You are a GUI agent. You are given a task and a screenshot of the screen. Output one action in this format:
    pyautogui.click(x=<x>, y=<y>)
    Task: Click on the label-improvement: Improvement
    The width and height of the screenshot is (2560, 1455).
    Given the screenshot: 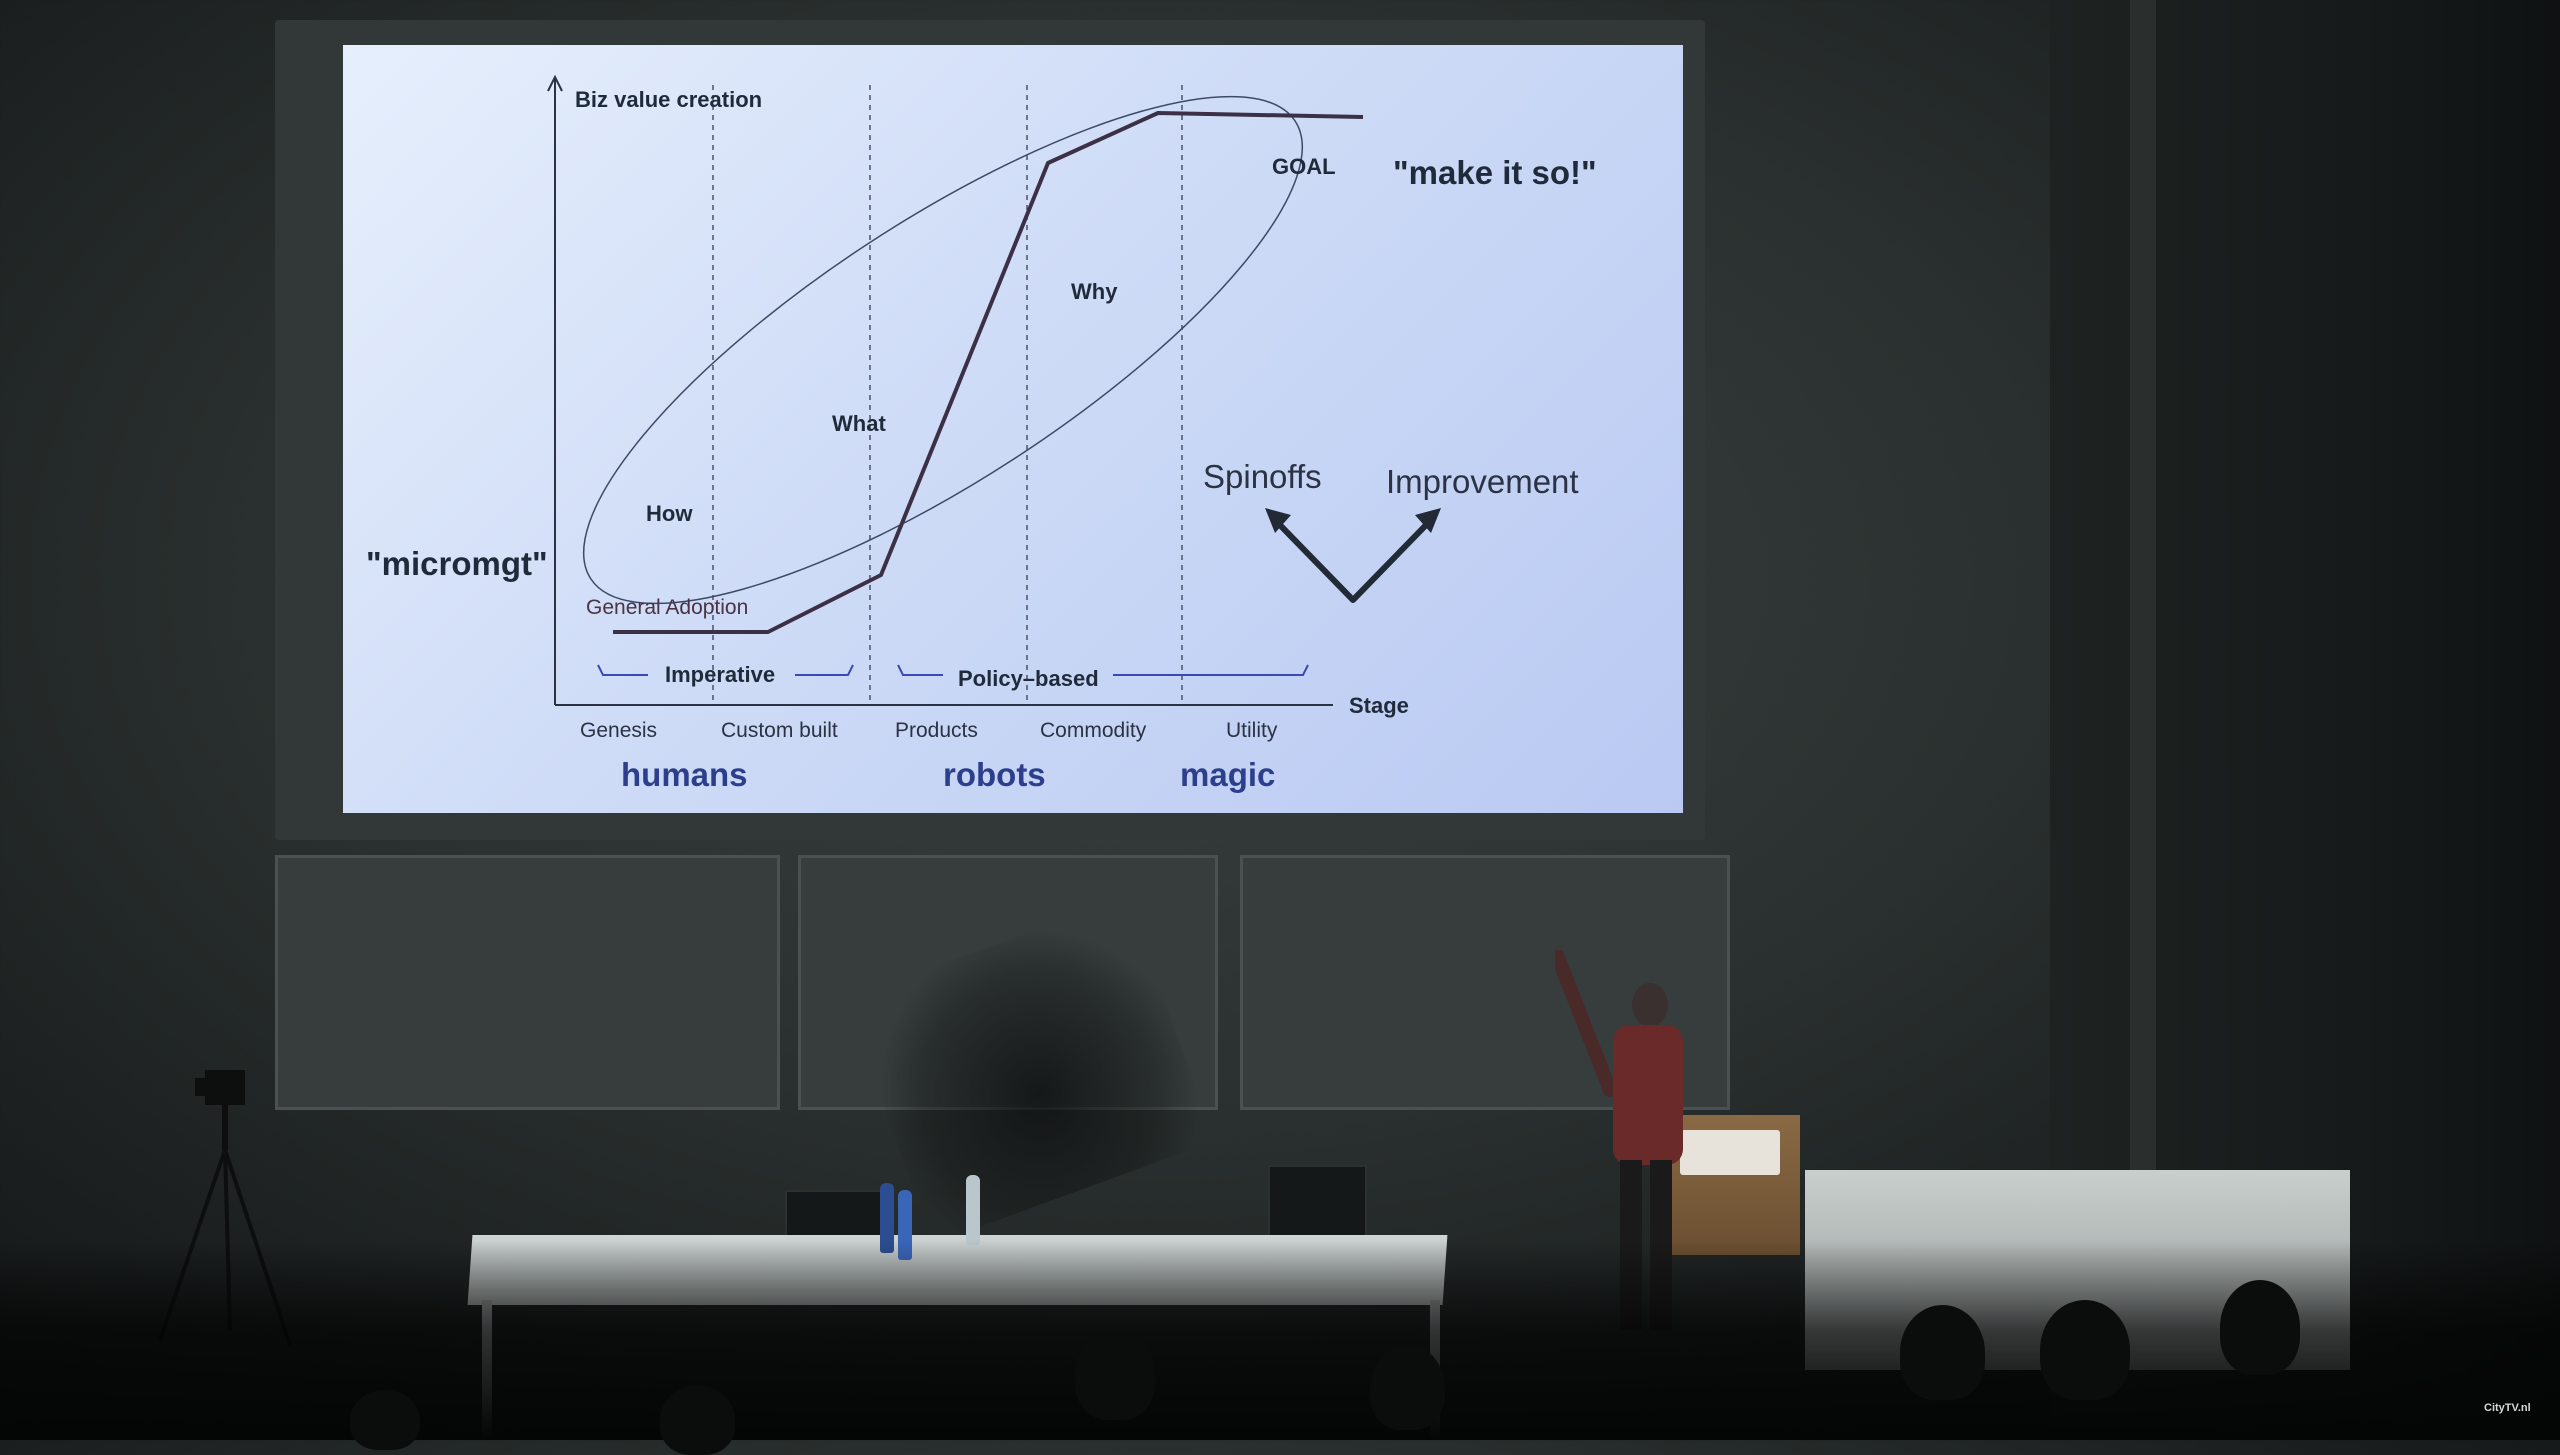 What is the action you would take?
    pyautogui.click(x=1482, y=481)
    